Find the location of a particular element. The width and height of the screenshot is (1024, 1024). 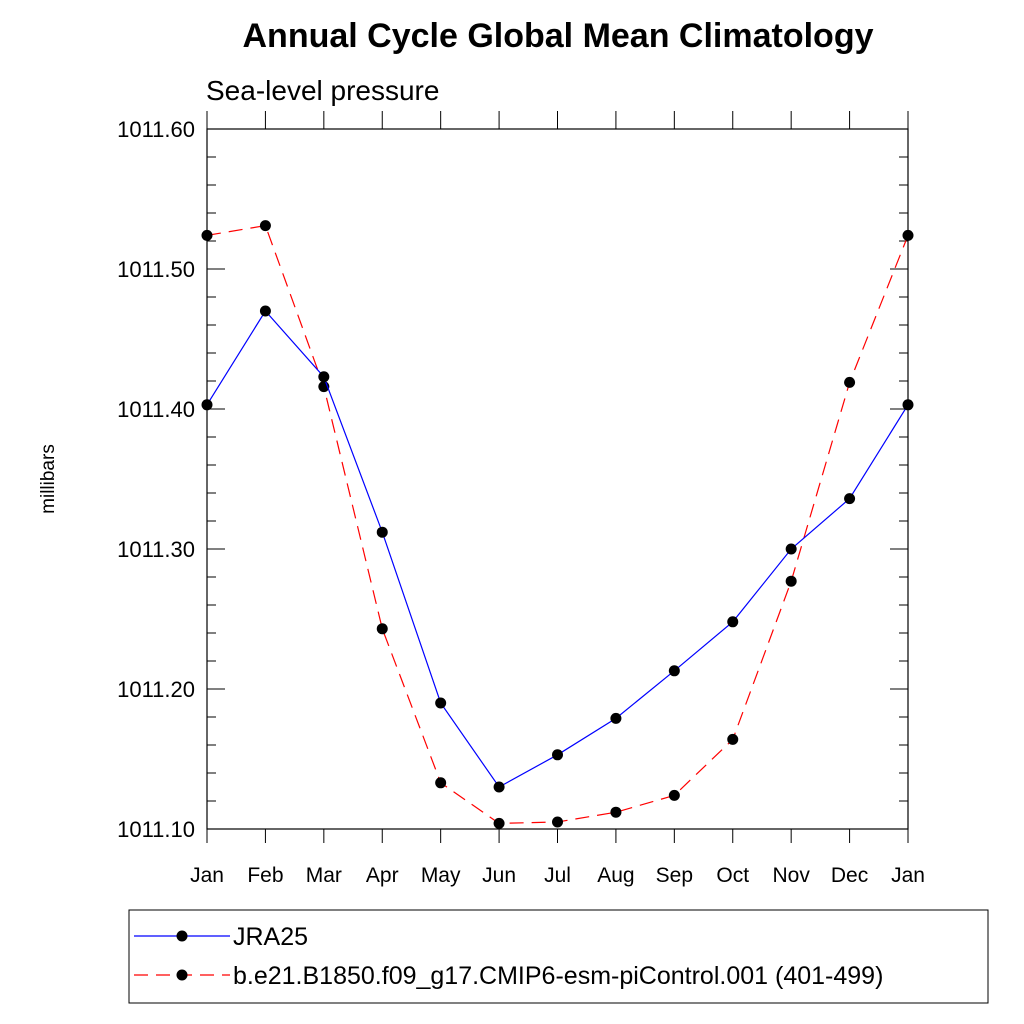

y-tick-label: 1011.20 is located at coordinates (156, 689).